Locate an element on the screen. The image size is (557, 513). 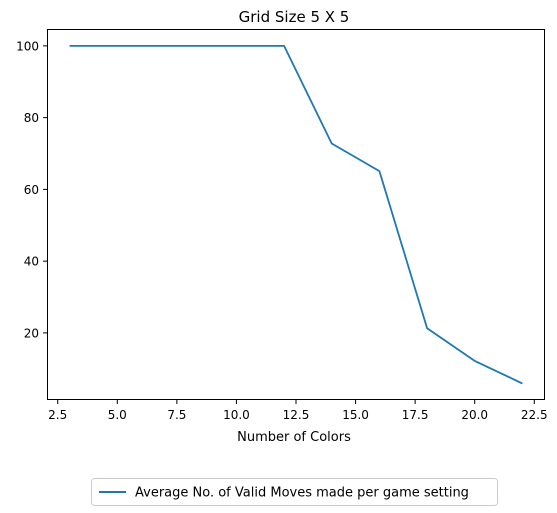
y-tick-label: 60 is located at coordinates (31, 190).